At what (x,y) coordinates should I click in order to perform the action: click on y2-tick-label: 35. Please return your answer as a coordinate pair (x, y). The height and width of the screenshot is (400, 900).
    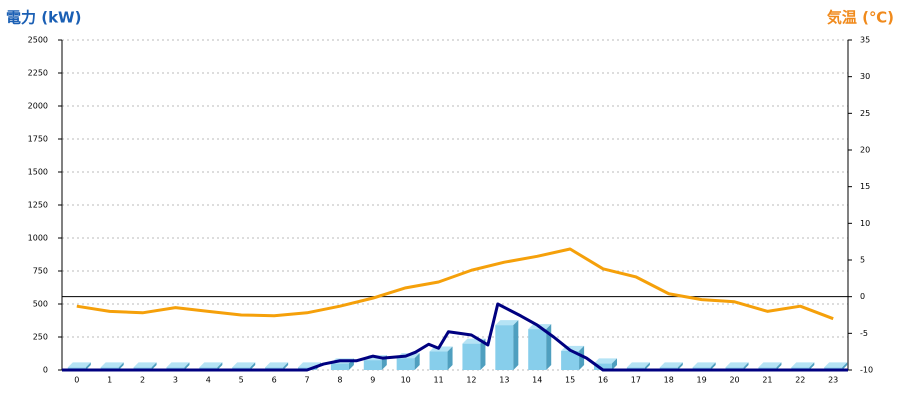
    Looking at the image, I should click on (865, 40).